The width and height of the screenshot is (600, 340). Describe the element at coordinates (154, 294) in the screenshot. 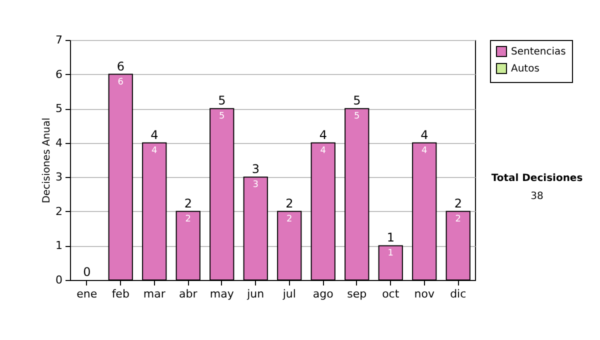

I see `x-tick-label: mar` at that location.